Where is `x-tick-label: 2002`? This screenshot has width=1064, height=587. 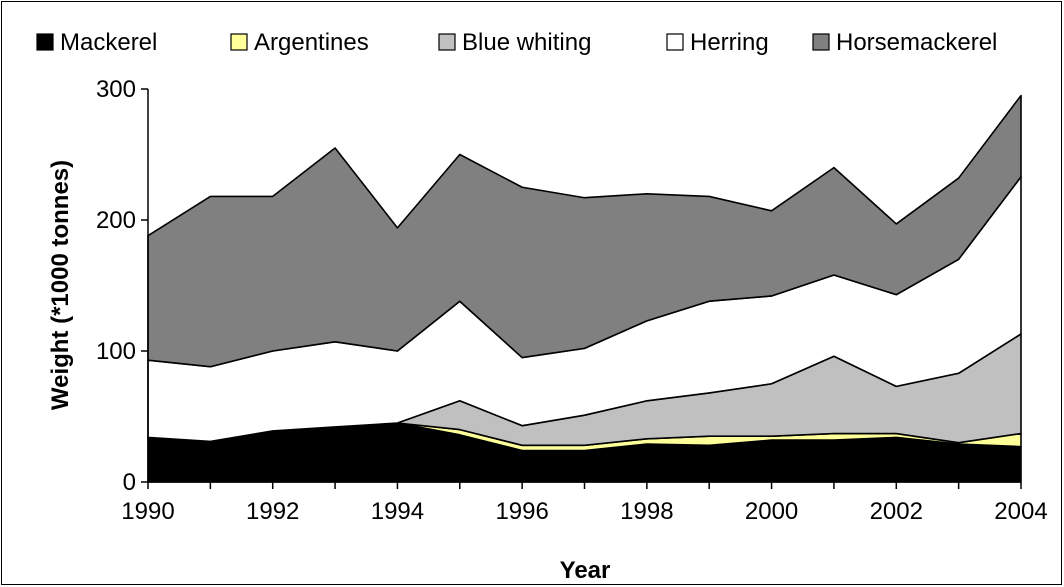 x-tick-label: 2002 is located at coordinates (896, 511).